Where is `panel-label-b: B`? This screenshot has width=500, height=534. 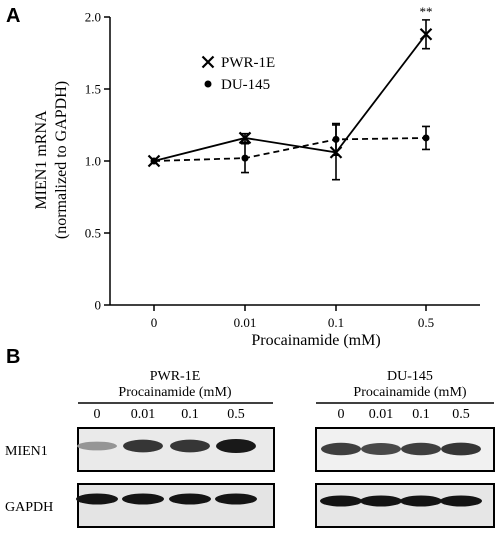 panel-label-b: B is located at coordinates (13, 357).